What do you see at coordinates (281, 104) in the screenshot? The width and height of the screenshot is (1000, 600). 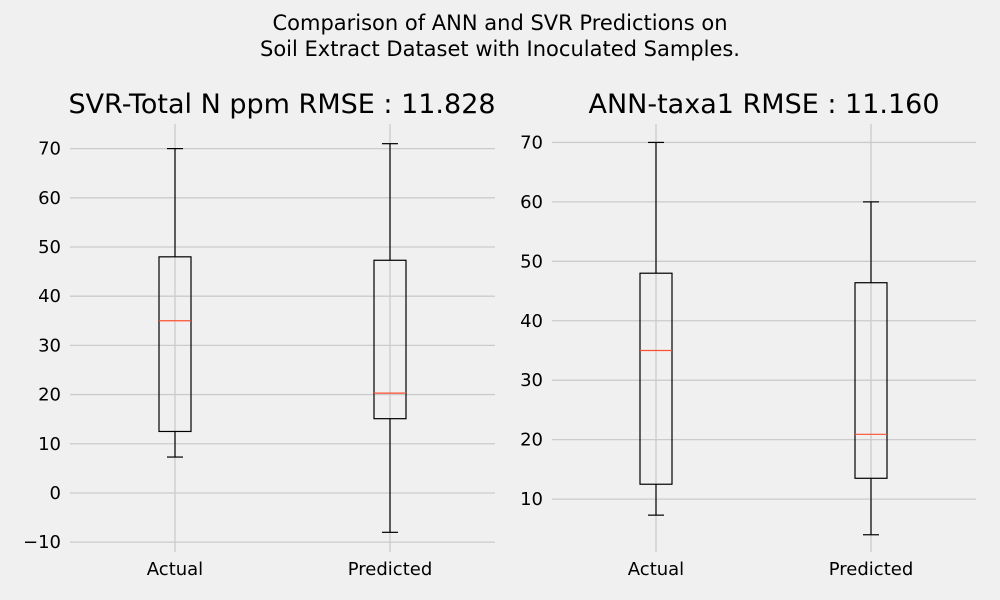 I see `panel-title: SVR-Total N ppm RMSE : 11.828` at bounding box center [281, 104].